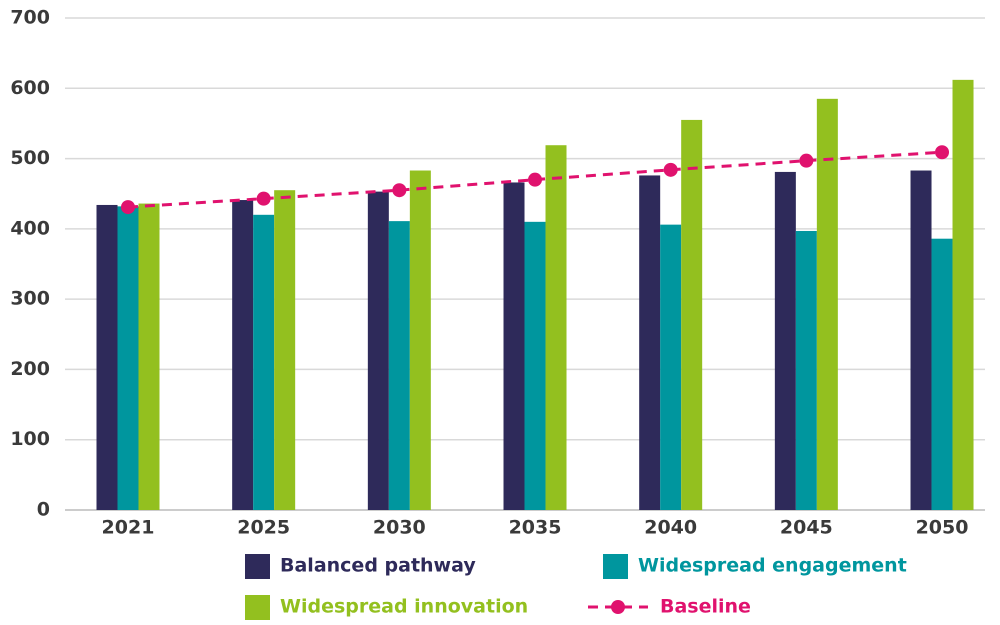 The image size is (1000, 625). I want to click on legend-label: Widespread engagement, so click(772, 566).